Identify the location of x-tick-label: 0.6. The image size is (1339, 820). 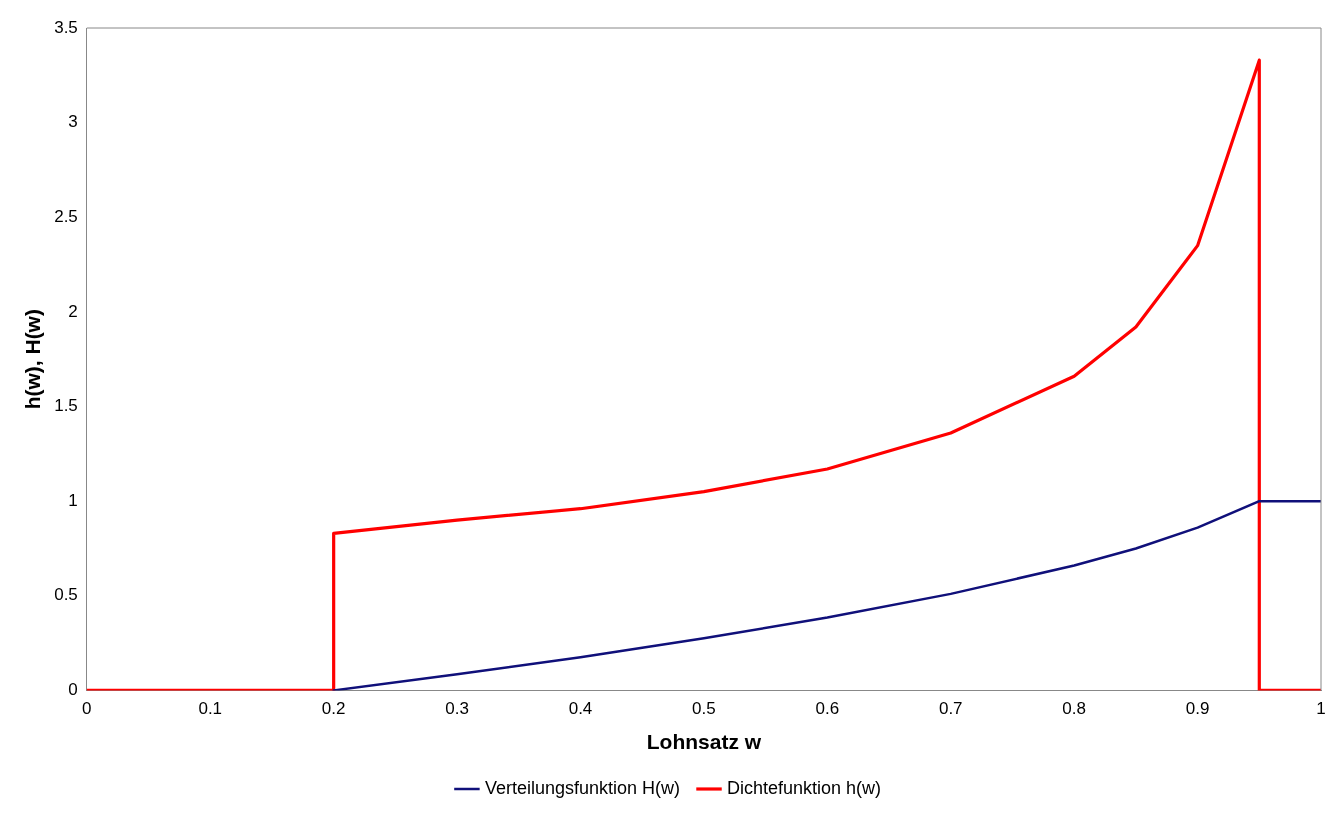
(827, 709).